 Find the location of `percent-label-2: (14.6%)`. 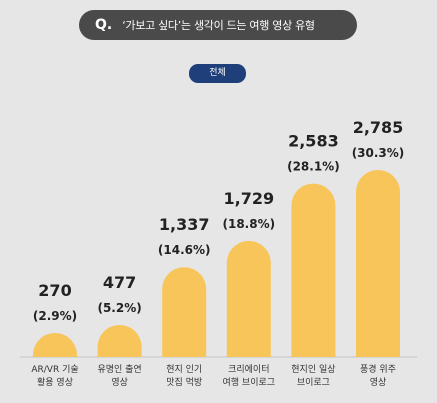

percent-label-2: (14.6%) is located at coordinates (184, 250).